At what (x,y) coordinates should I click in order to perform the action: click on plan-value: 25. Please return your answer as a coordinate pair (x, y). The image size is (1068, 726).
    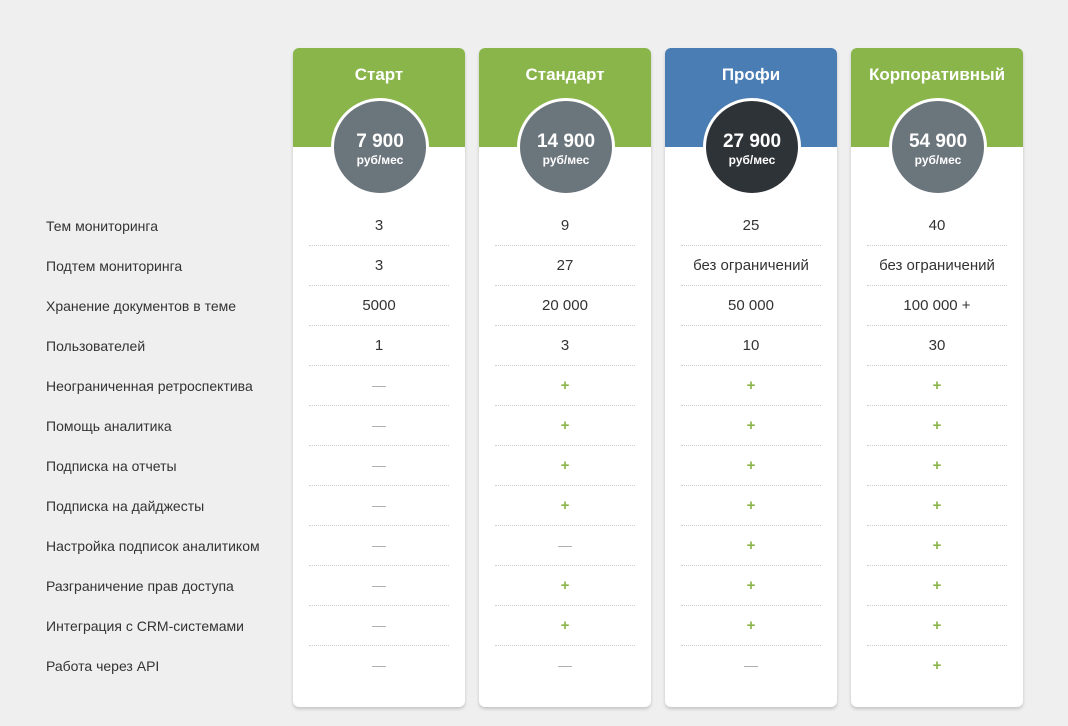
    Looking at the image, I should click on (751, 226).